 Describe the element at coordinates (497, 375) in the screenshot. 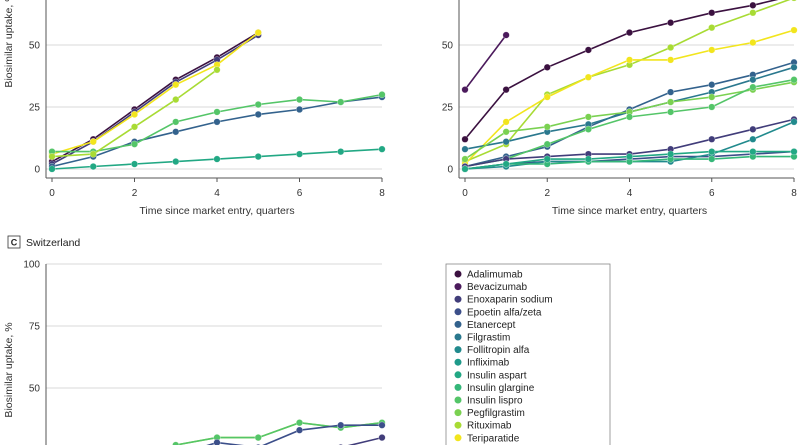

I see `legend-label: Insulin aspart` at that location.